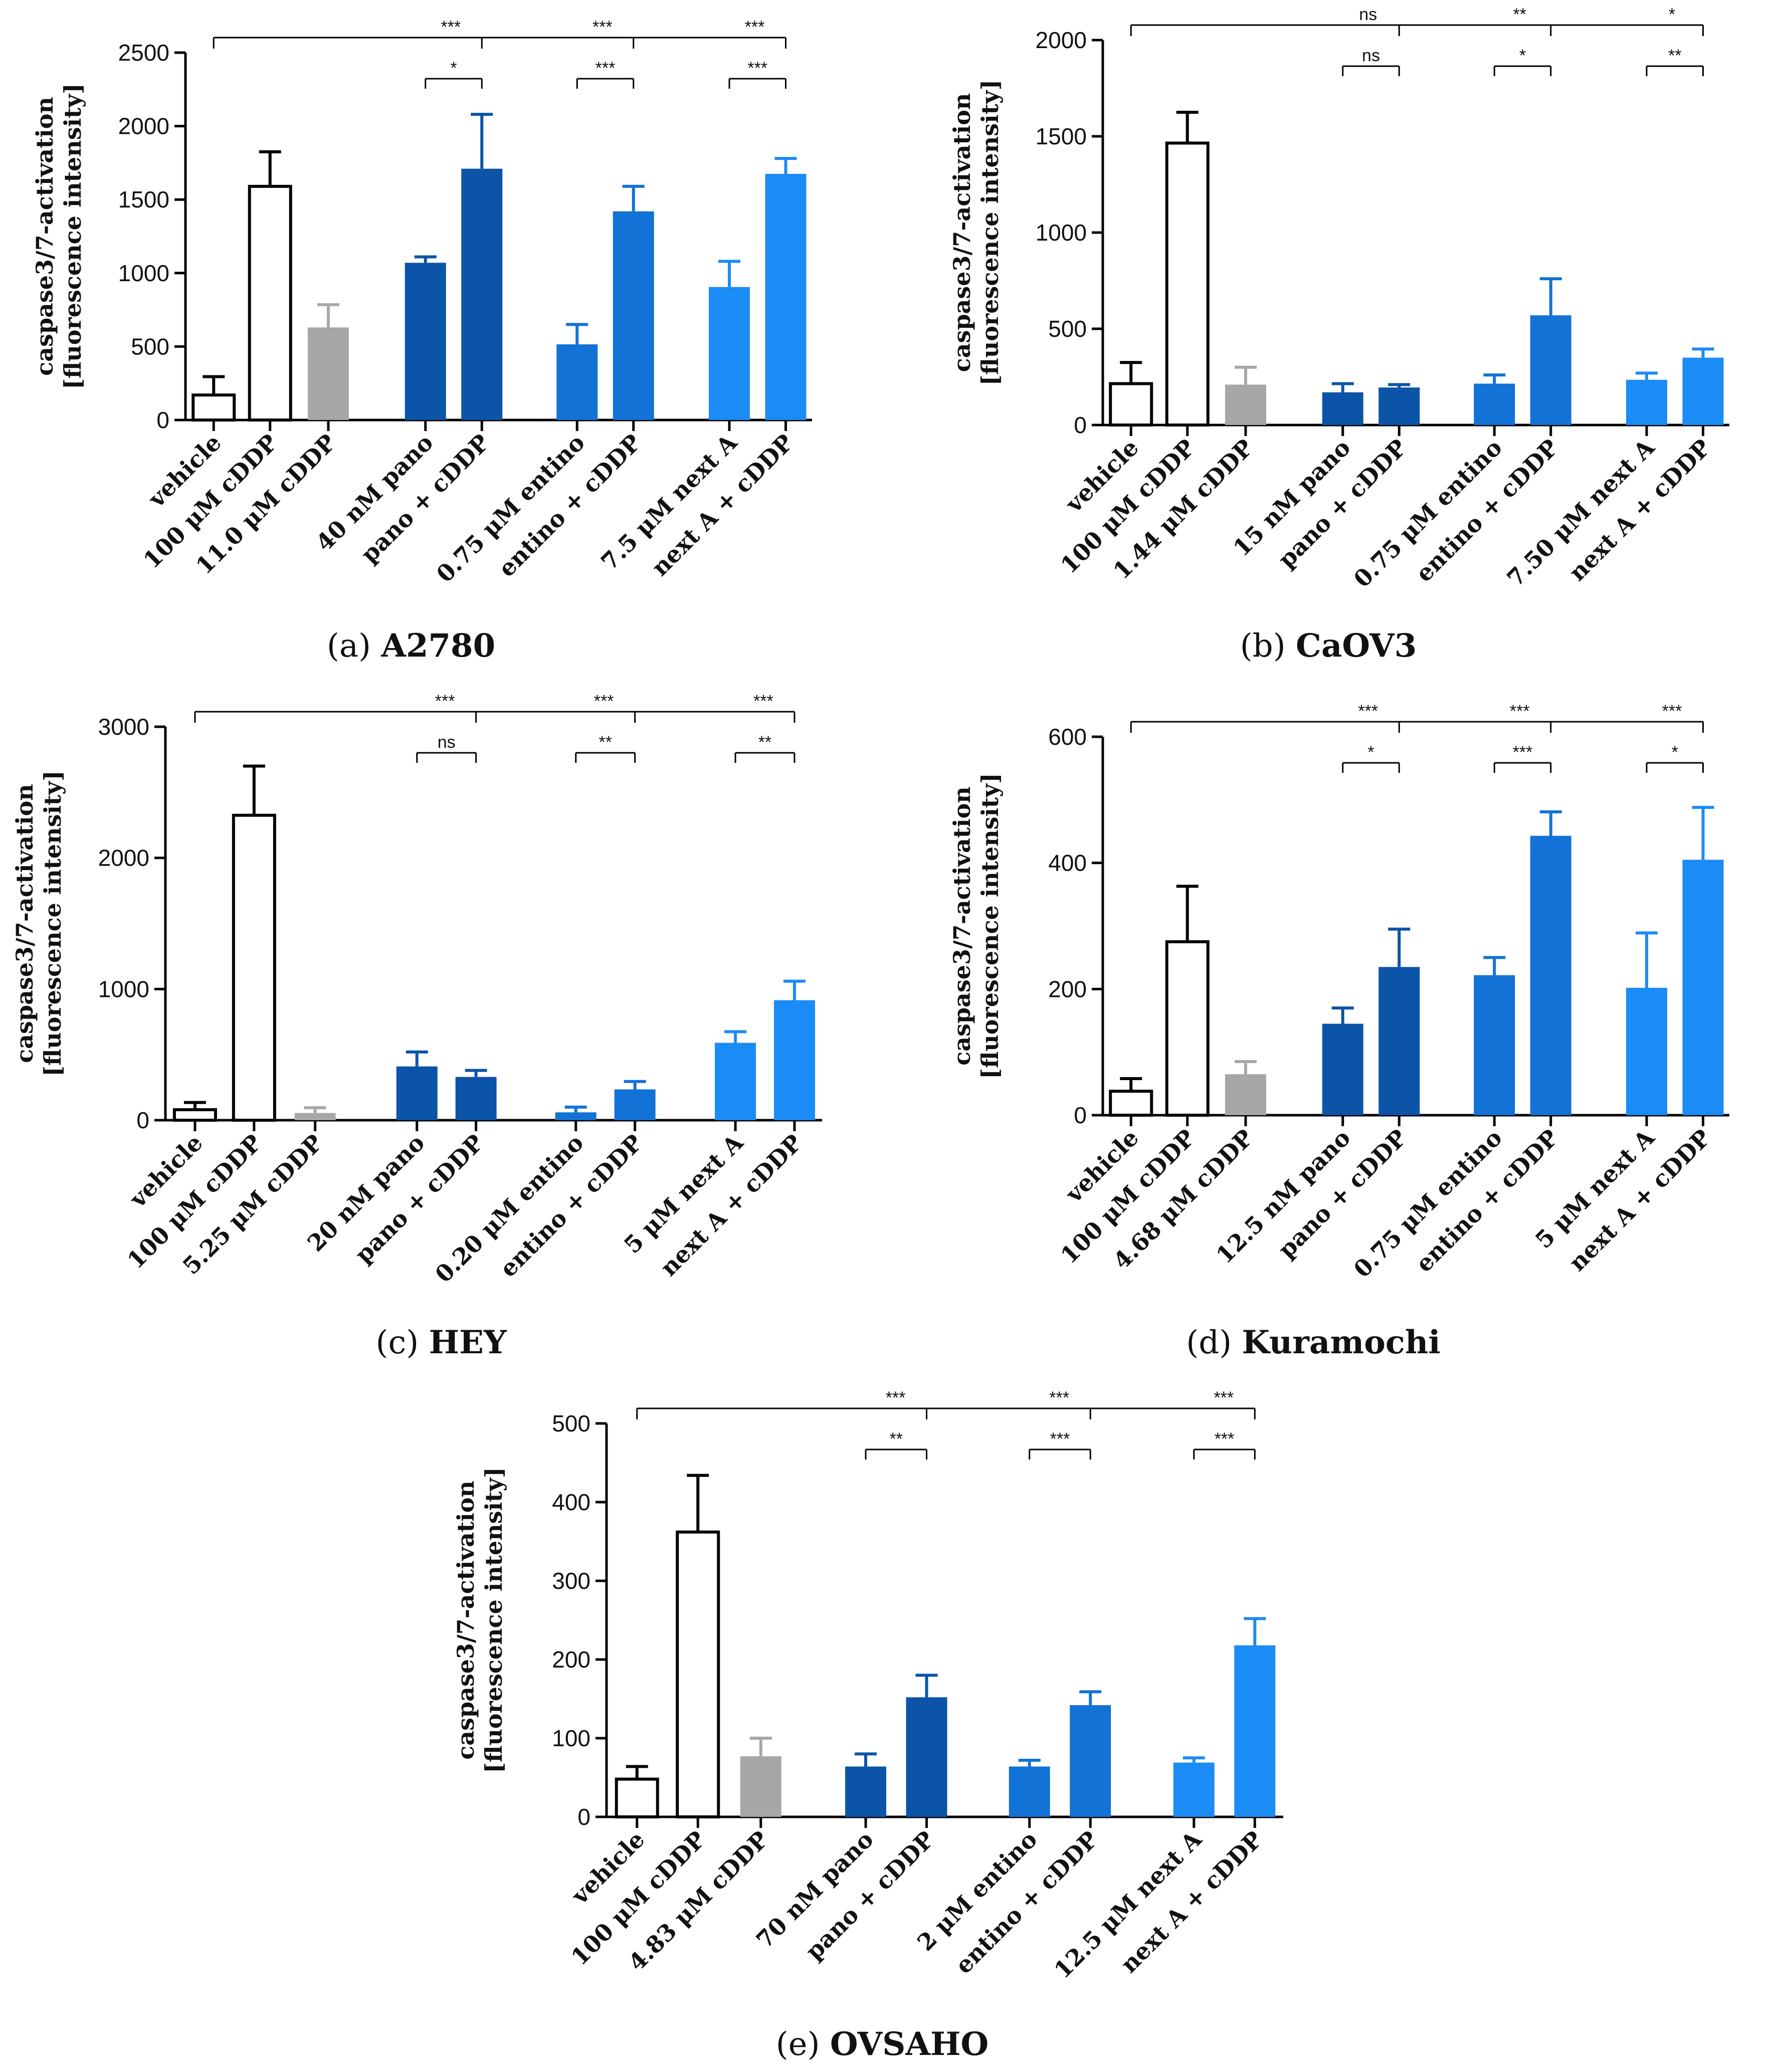  I want to click on bar-7-50-m-next-a, so click(1647, 402).